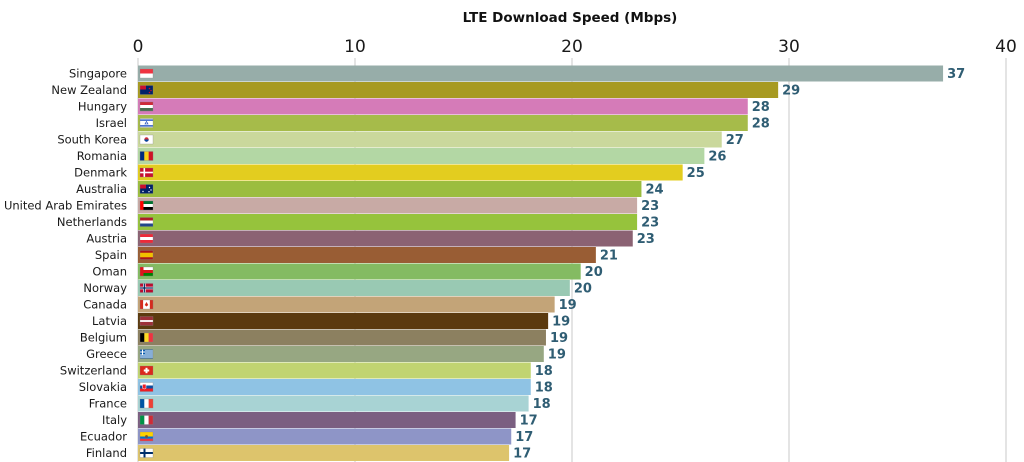 Image resolution: width=1024 pixels, height=462 pixels. Describe the element at coordinates (146, 436) in the screenshot. I see `flag-ec-icon` at that location.